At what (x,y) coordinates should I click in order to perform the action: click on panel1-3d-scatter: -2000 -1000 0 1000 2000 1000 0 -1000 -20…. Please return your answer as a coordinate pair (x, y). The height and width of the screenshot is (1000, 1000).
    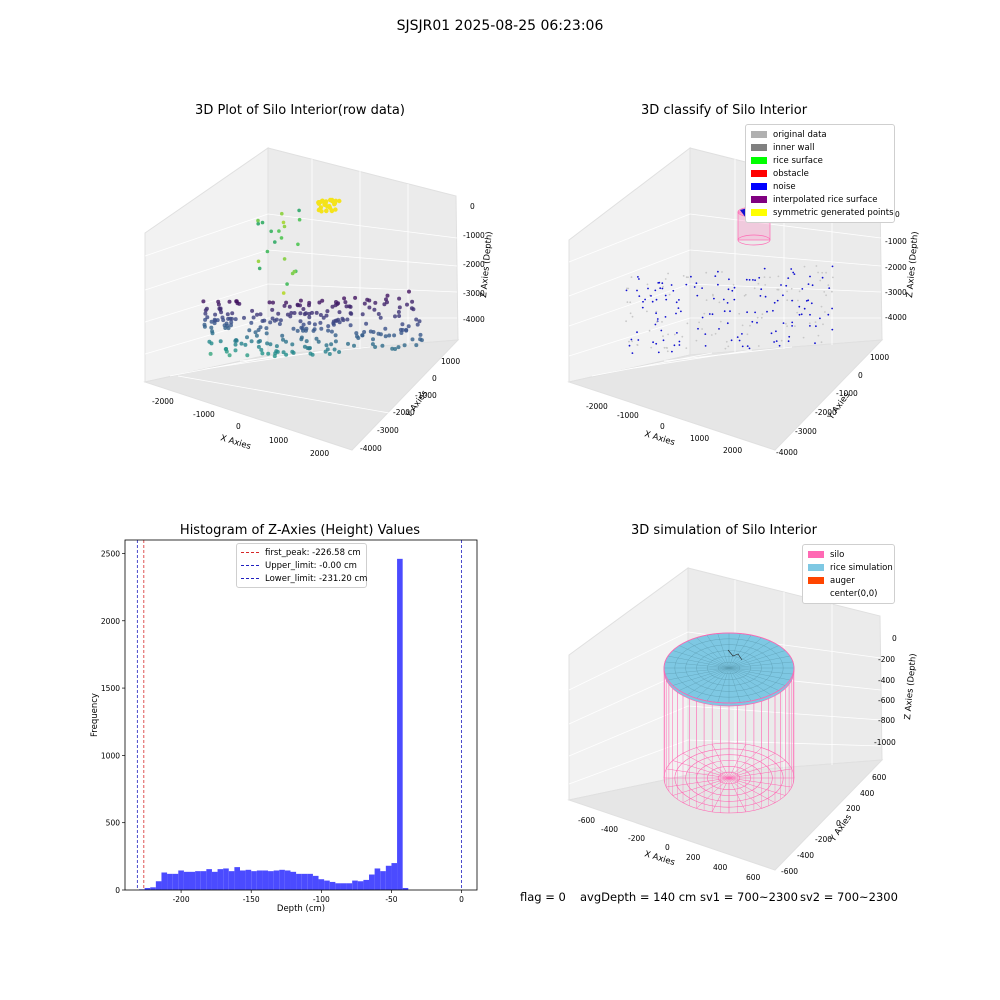
    Looking at the image, I should click on (319, 302).